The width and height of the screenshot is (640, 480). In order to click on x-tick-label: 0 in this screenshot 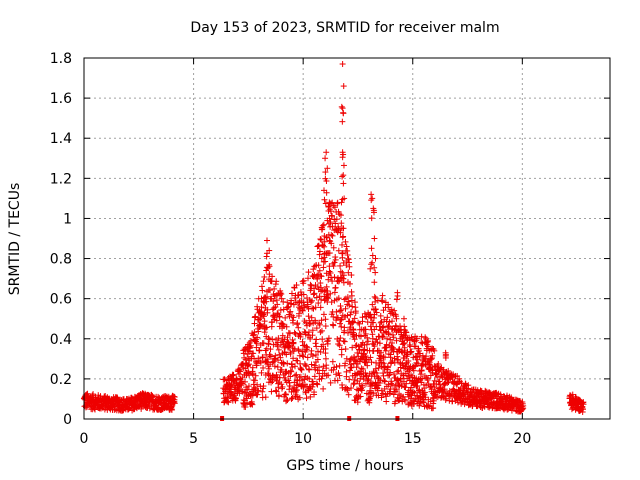, I will do `click(84, 439)`.